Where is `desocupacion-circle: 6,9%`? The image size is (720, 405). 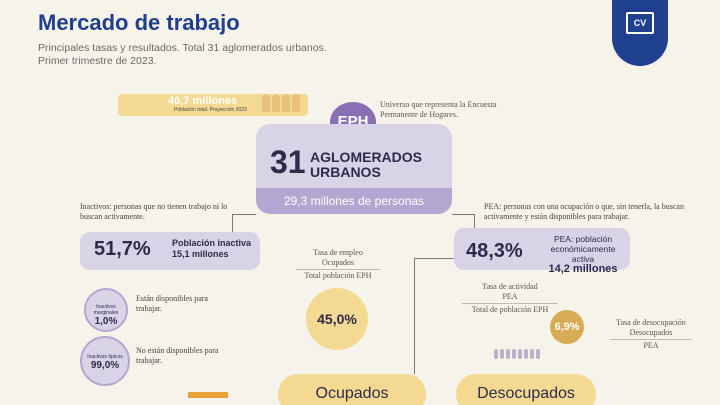
desocupacion-circle: 6,9% is located at coordinates (567, 327).